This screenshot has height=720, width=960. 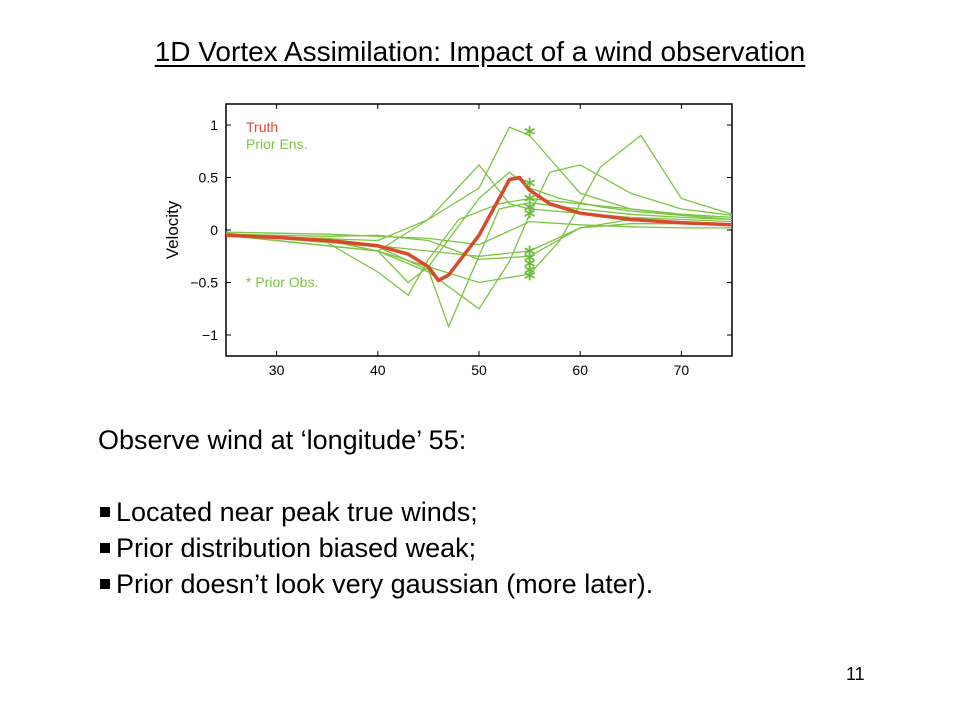 I want to click on page-number: 11, so click(x=855, y=674).